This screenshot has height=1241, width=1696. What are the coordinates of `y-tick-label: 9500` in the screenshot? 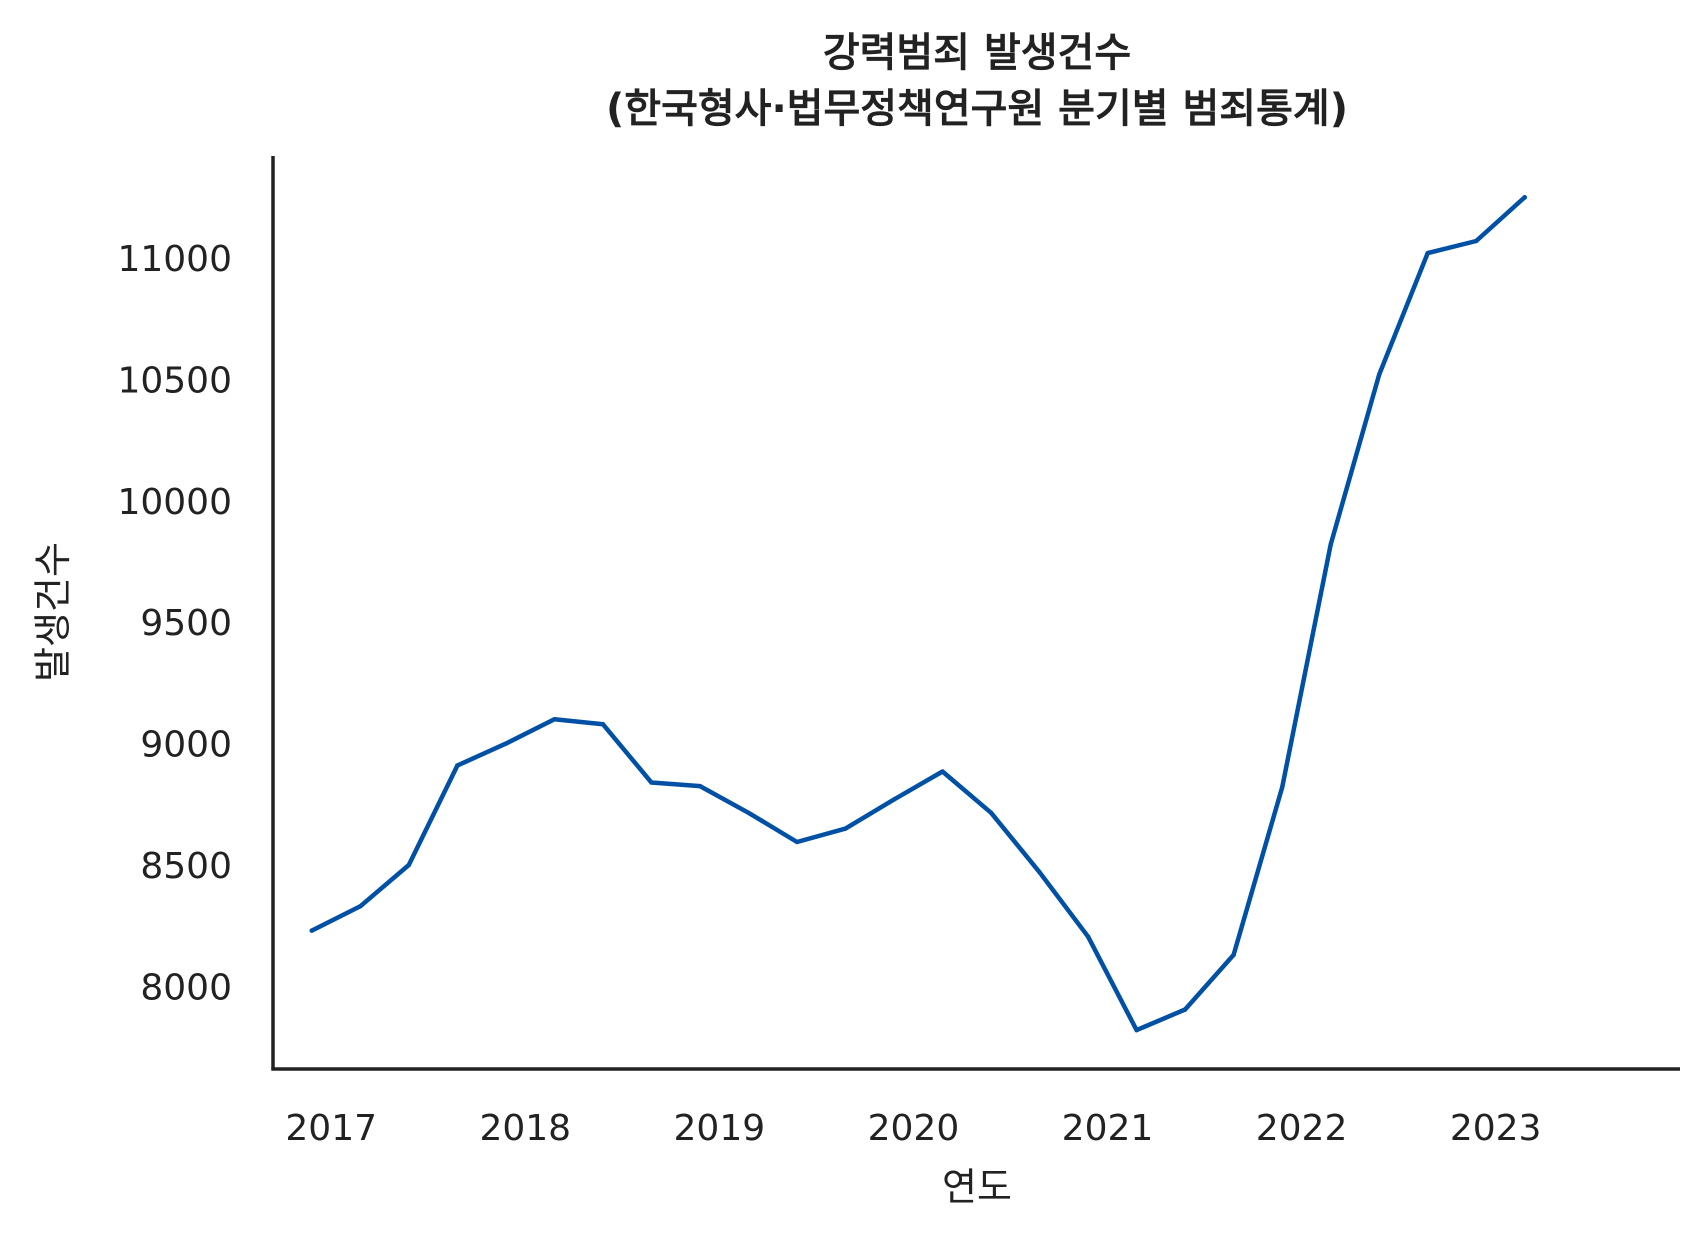 It's located at (186, 623).